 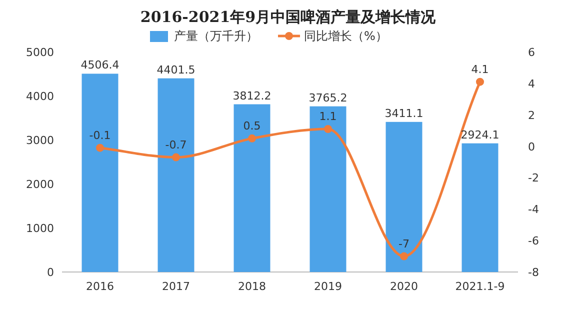 What do you see at coordinates (328, 116) in the screenshot?
I see `data-label: 1.1` at bounding box center [328, 116].